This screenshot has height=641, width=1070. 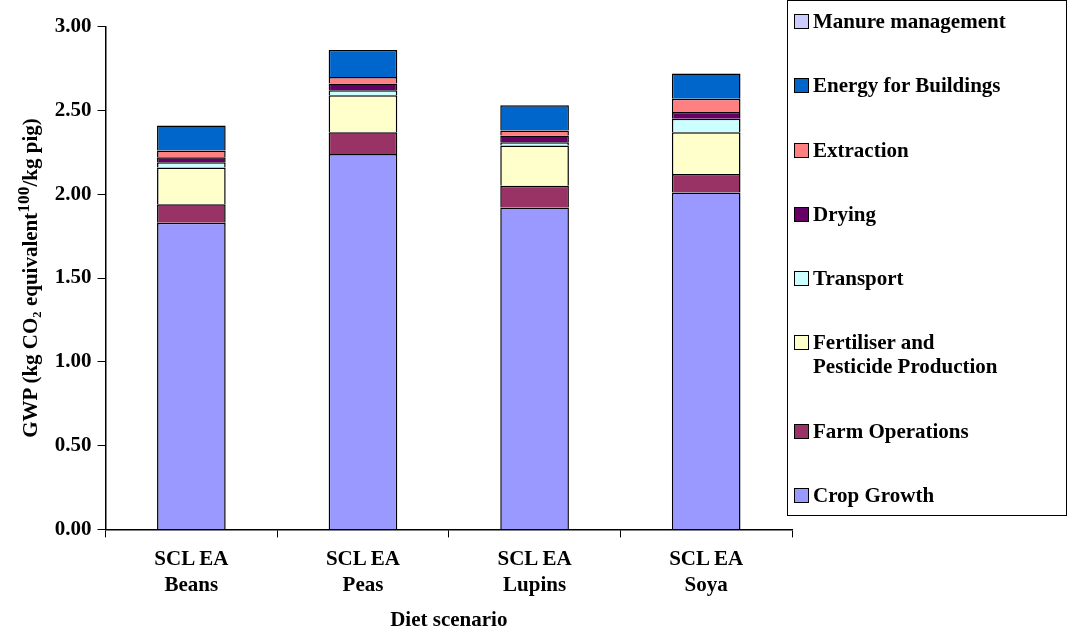 What do you see at coordinates (535, 571) in the screenshot?
I see `x-tick-label: SCL EA Lupins` at bounding box center [535, 571].